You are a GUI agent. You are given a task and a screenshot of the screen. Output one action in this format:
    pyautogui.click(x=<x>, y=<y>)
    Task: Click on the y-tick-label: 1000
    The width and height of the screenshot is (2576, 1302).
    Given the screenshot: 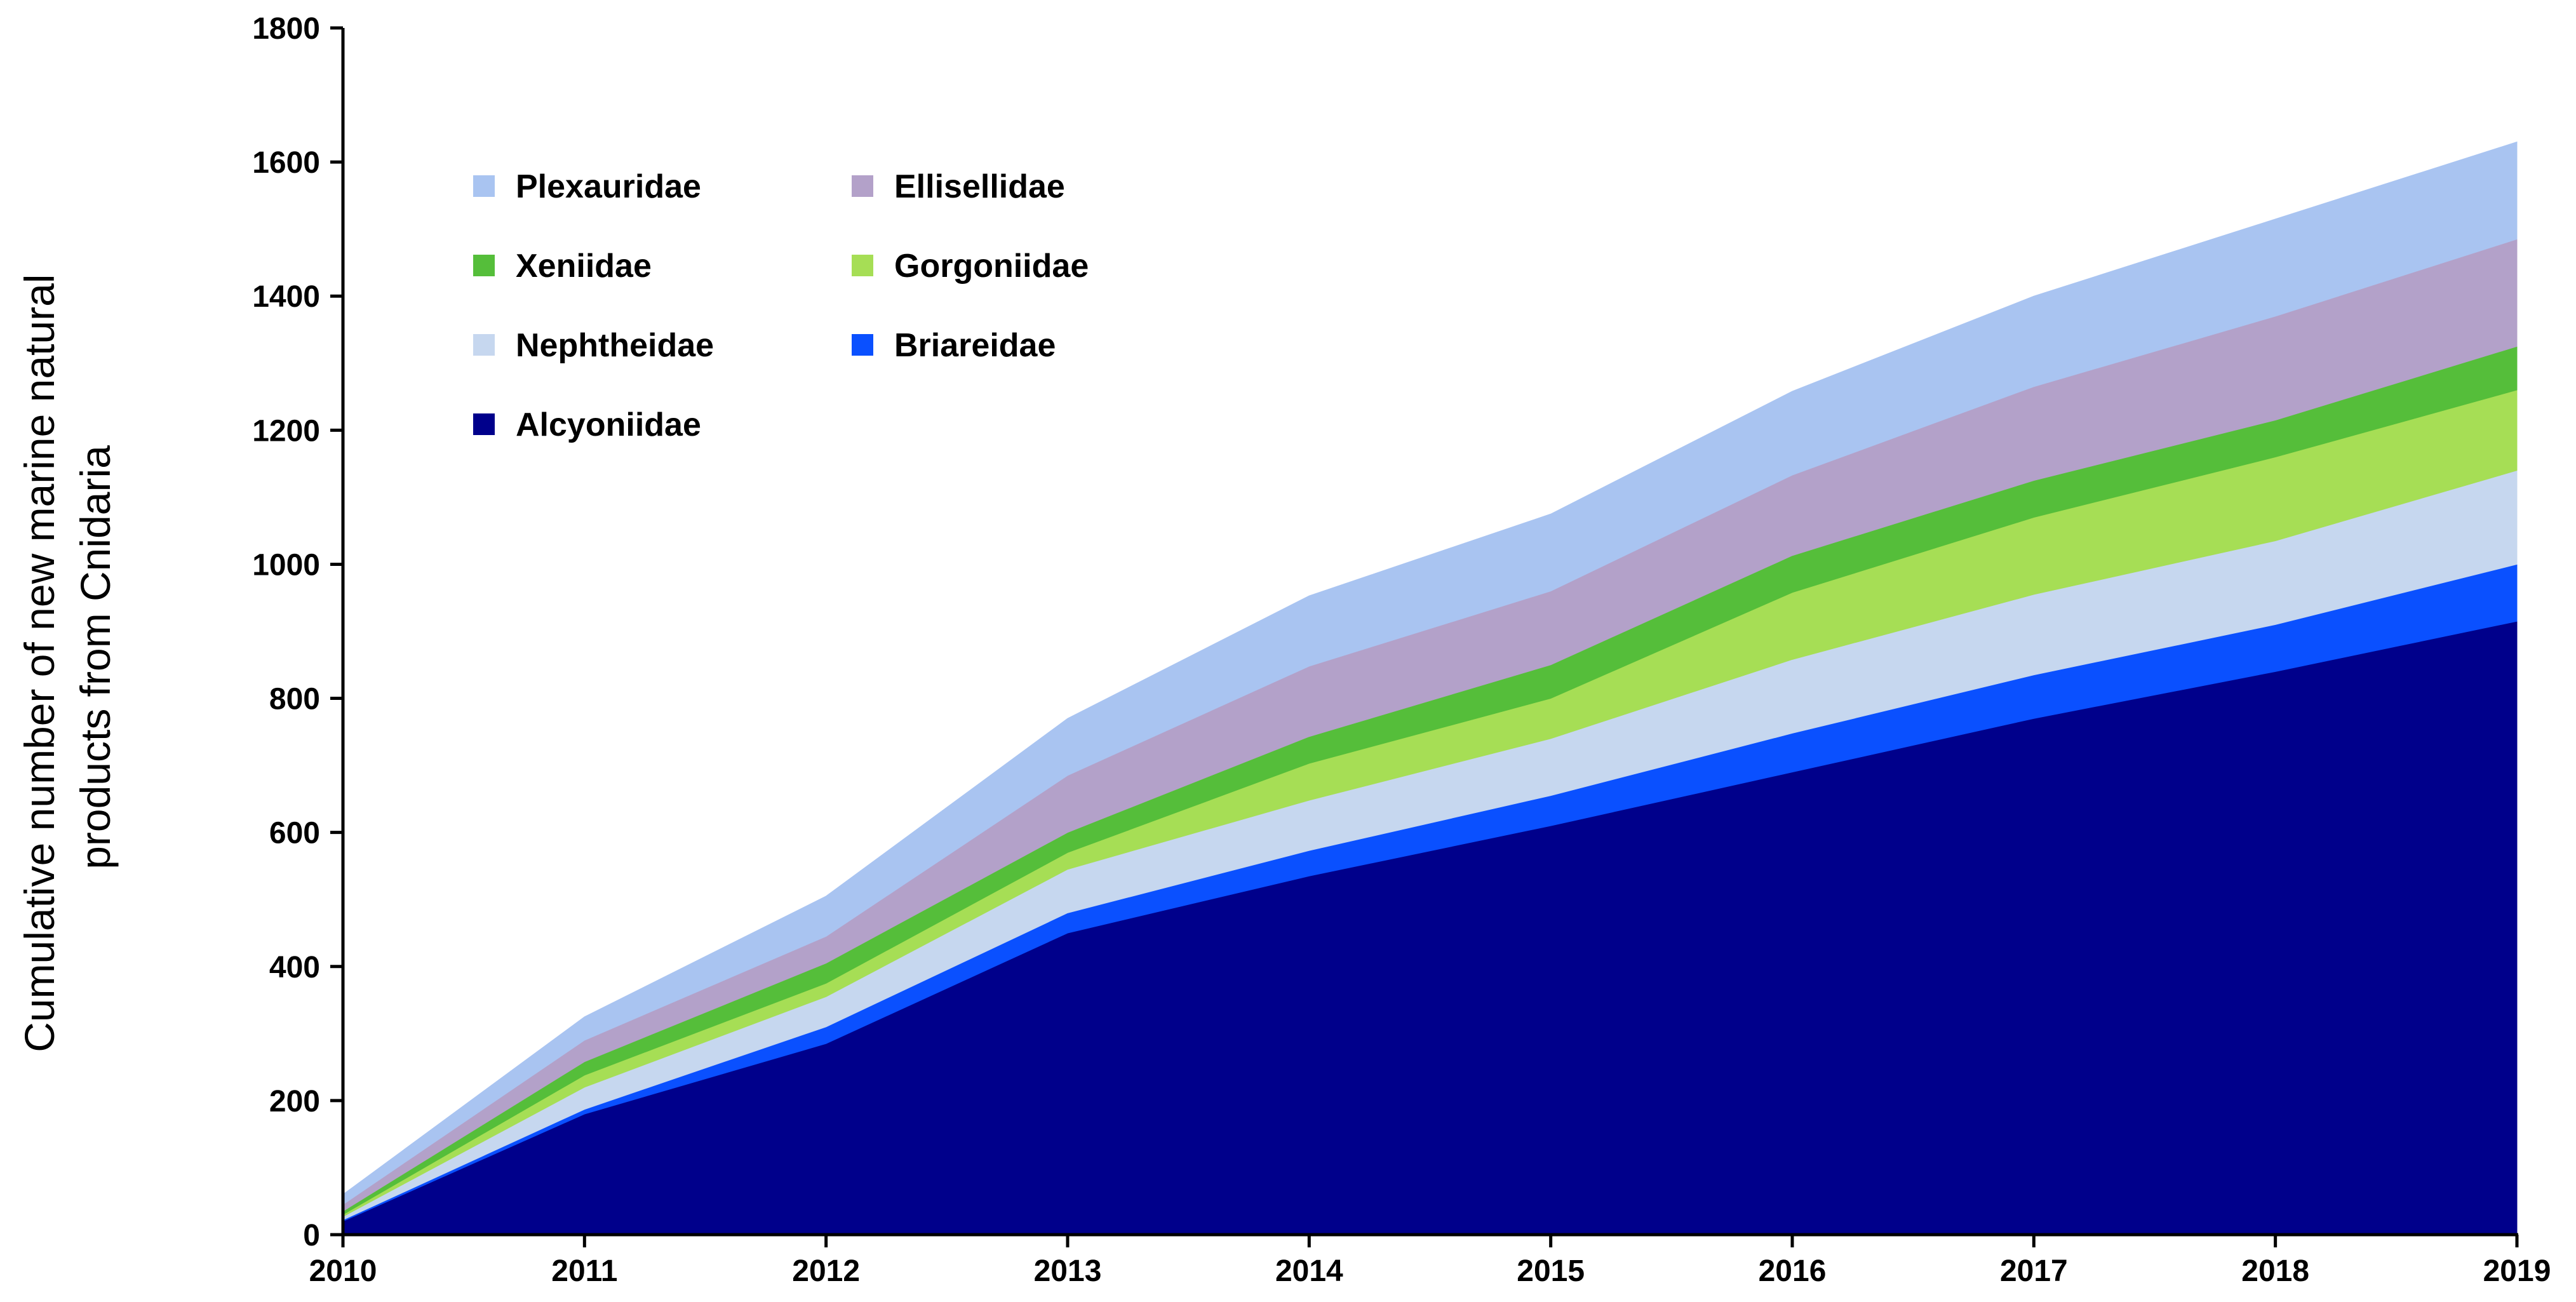 What is the action you would take?
    pyautogui.click(x=286, y=565)
    